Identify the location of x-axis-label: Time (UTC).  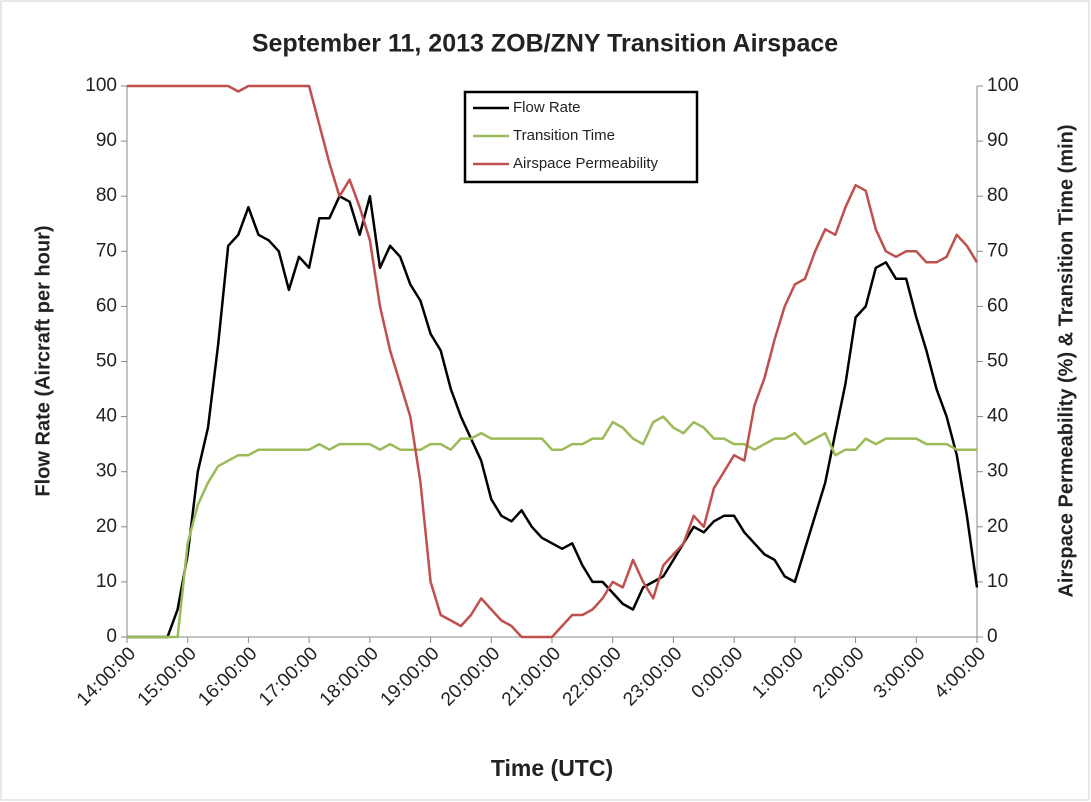
(552, 768).